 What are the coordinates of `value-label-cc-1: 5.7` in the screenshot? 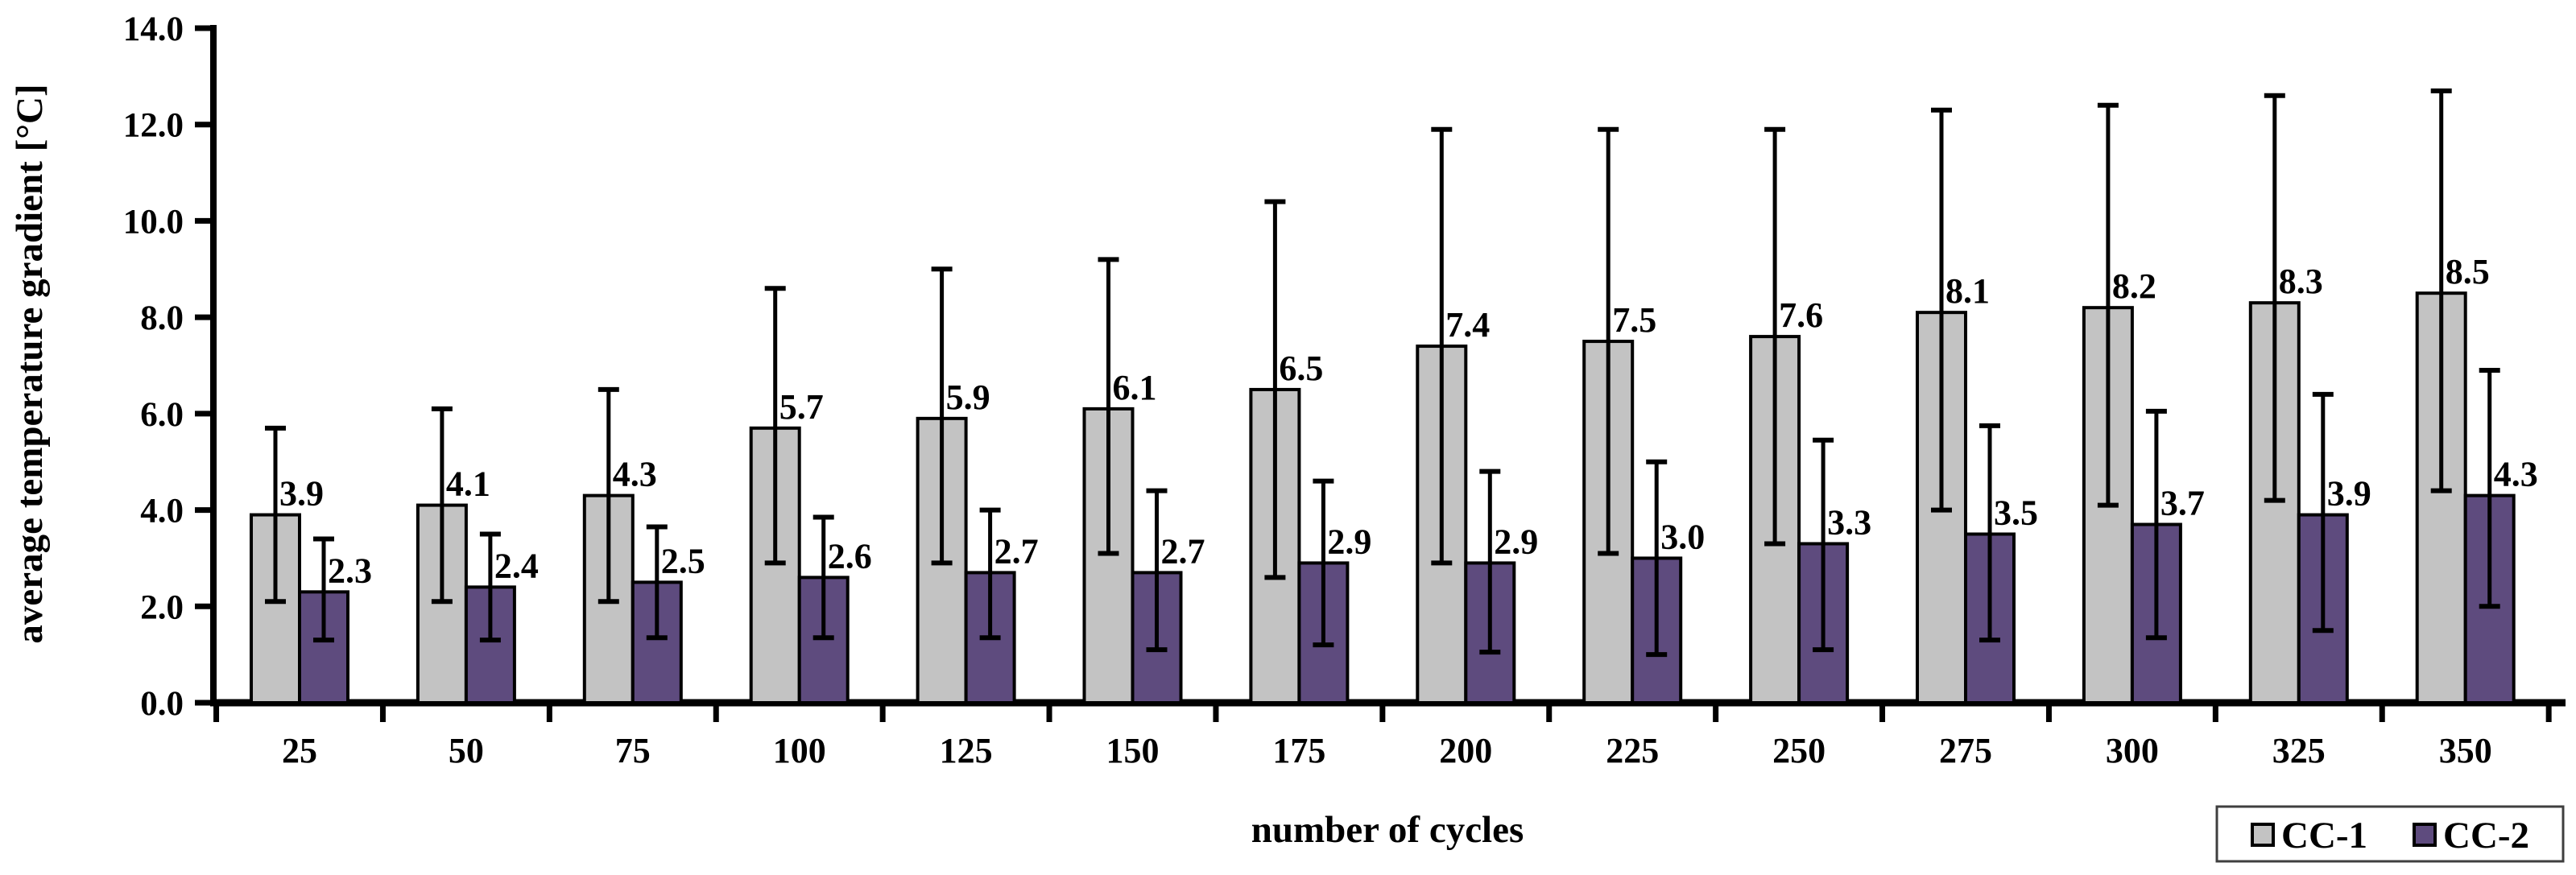 It's located at (801, 407).